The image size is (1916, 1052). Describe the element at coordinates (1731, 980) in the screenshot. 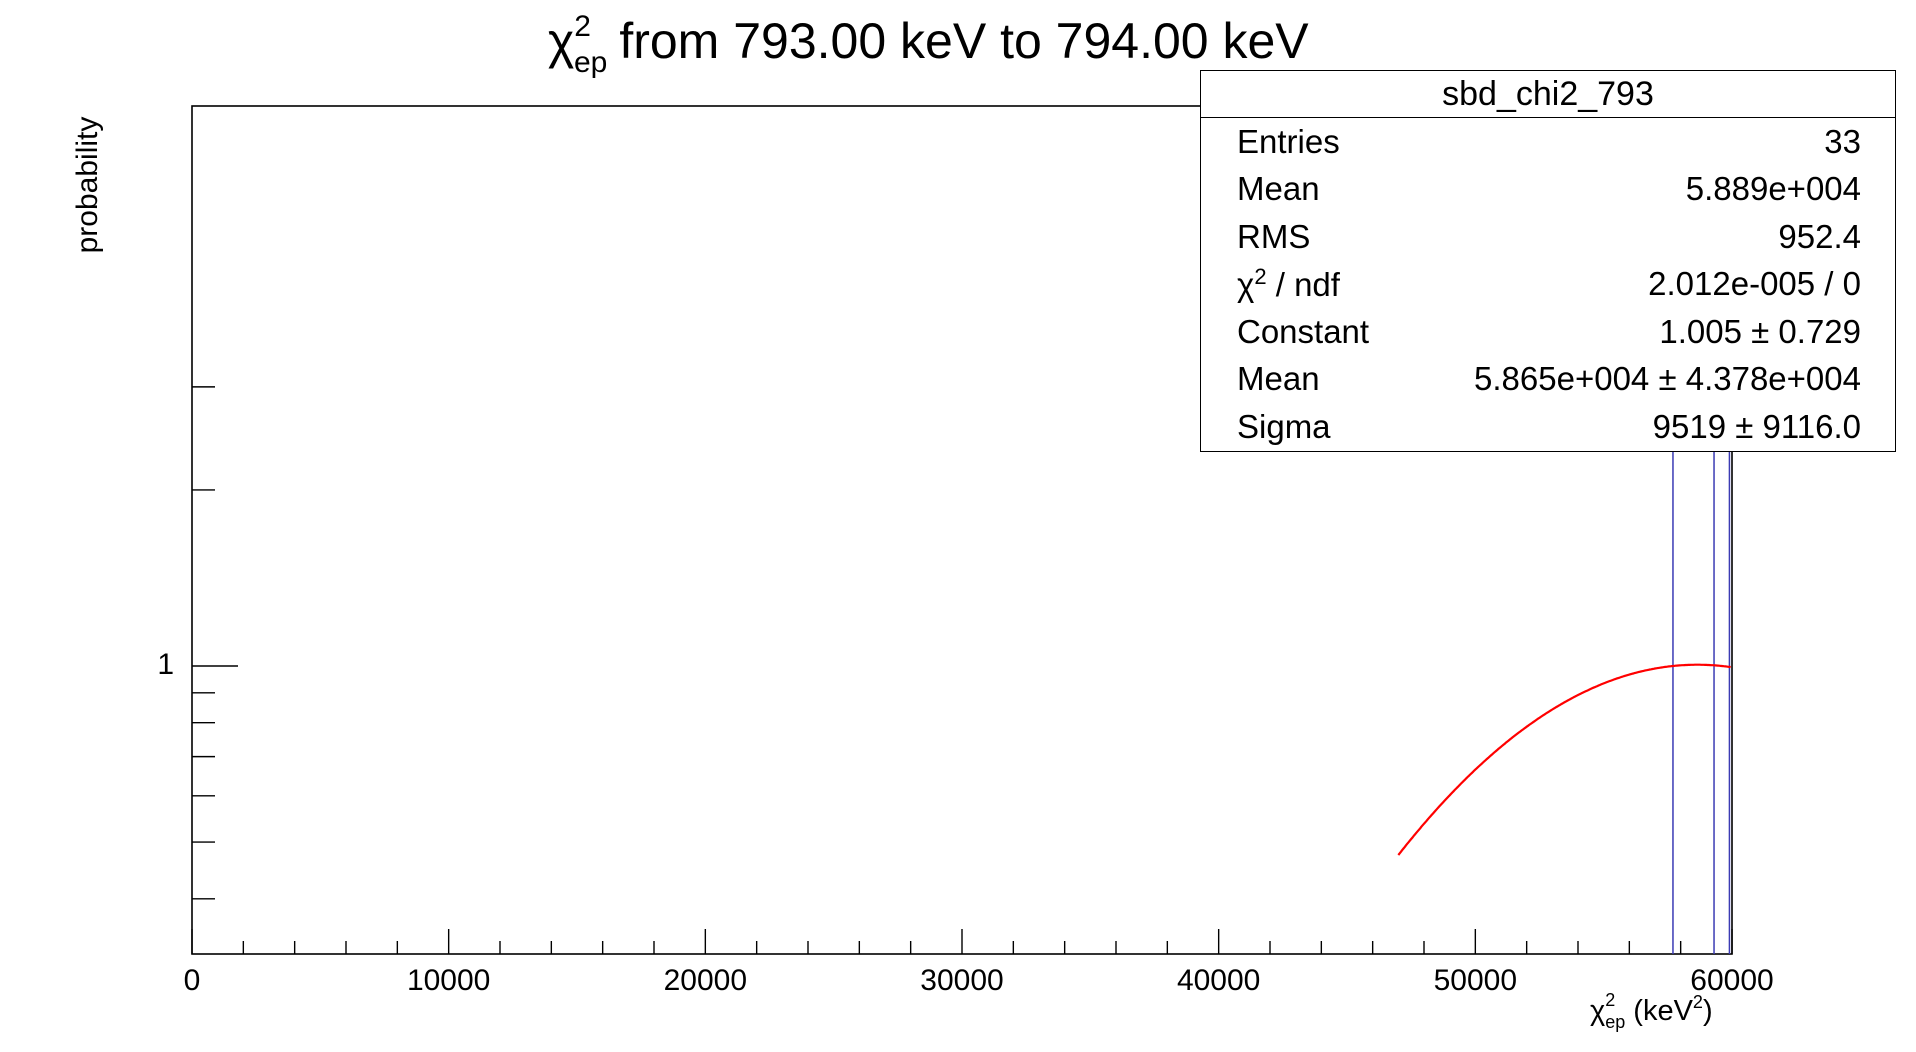

I see `x-tick-label: 60000` at that location.